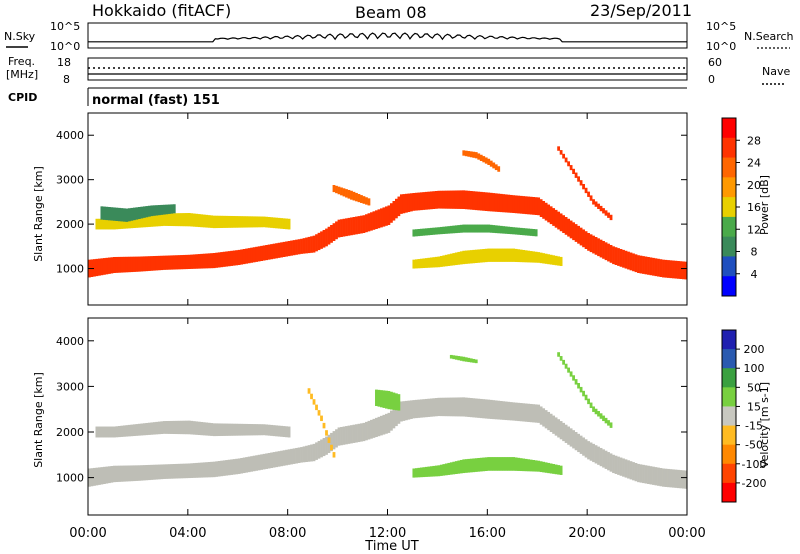 The image size is (800, 554). I want to click on freq-unit-label: [MHz], so click(22, 74).